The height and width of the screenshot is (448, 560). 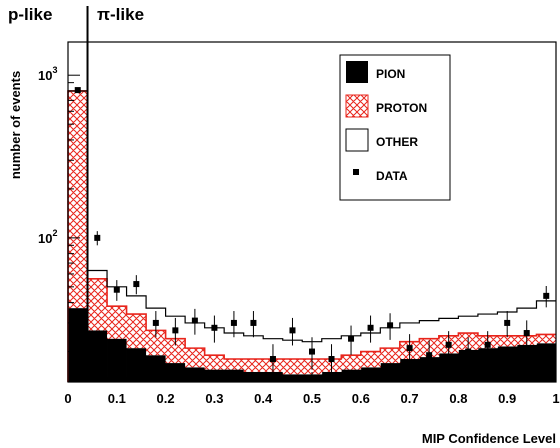 What do you see at coordinates (263, 398) in the screenshot?
I see `x-tick-label: 0.4` at bounding box center [263, 398].